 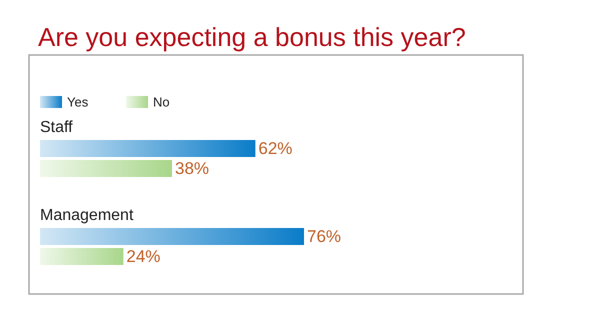 I want to click on data-label: 76%, so click(x=324, y=236).